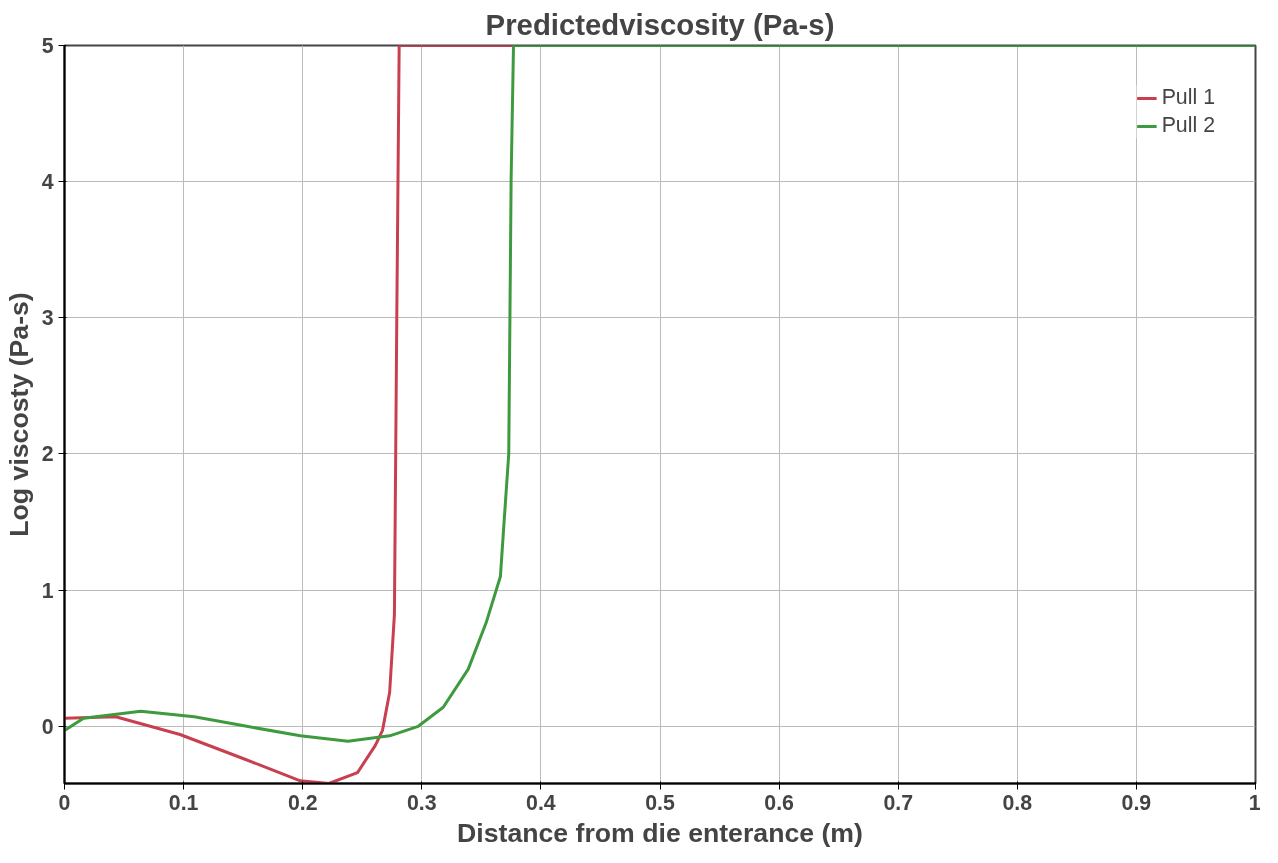 Image resolution: width=1278 pixels, height=863 pixels. Describe the element at coordinates (1136, 802) in the screenshot. I see `x-tick-label: 0.9` at that location.